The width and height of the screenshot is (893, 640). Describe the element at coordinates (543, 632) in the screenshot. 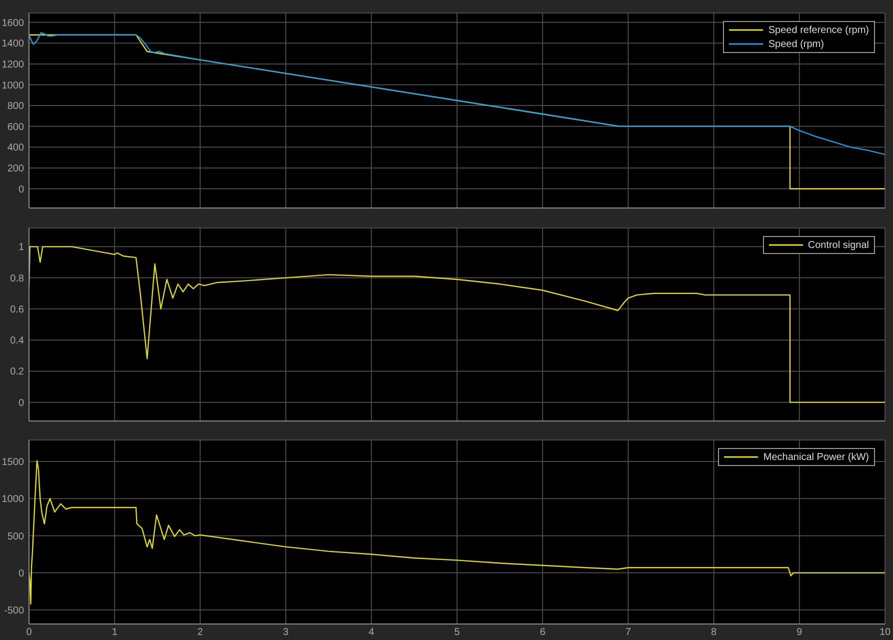

I see `x-tick-label: 6` at that location.